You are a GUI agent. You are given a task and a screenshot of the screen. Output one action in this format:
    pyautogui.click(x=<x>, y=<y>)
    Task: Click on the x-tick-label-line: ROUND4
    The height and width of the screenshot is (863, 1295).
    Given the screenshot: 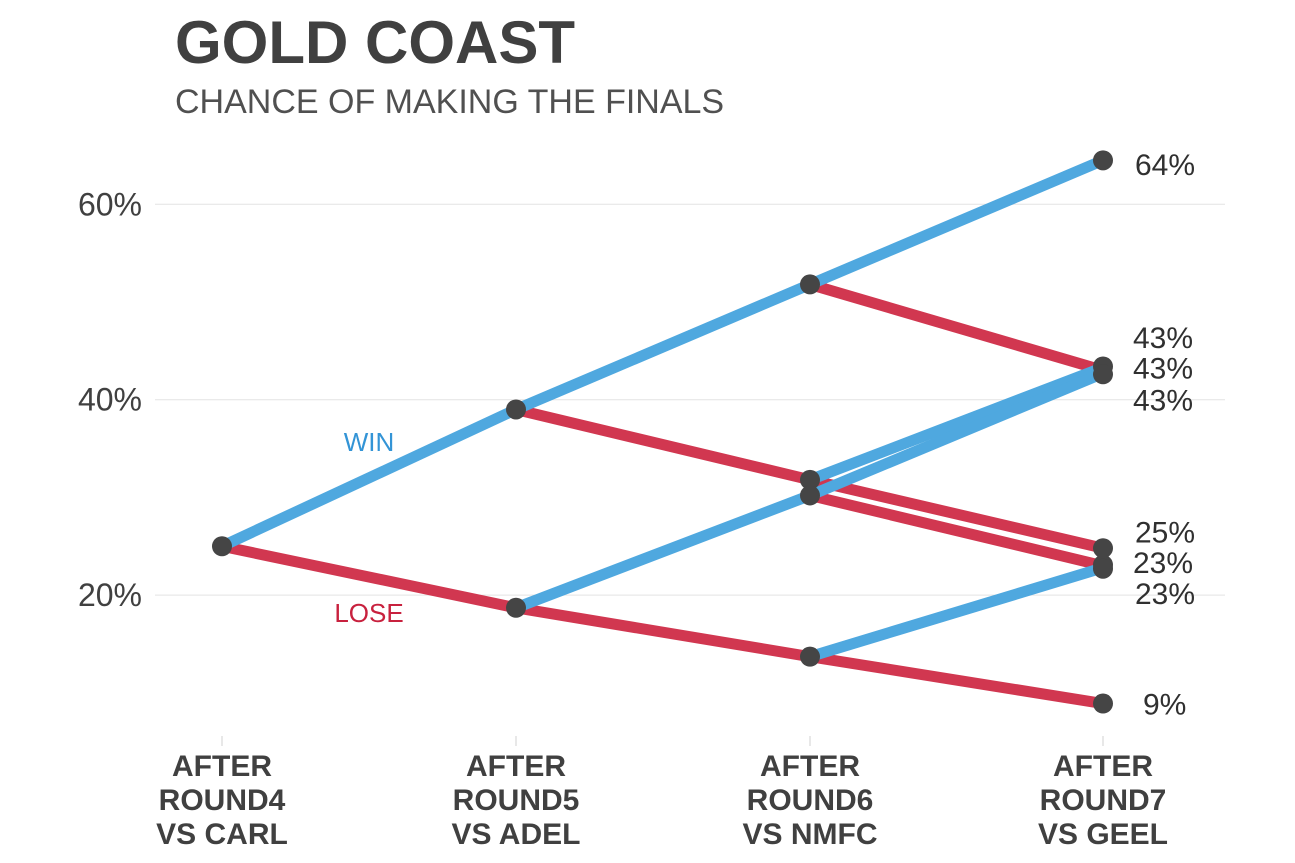 What is the action you would take?
    pyautogui.click(x=222, y=800)
    